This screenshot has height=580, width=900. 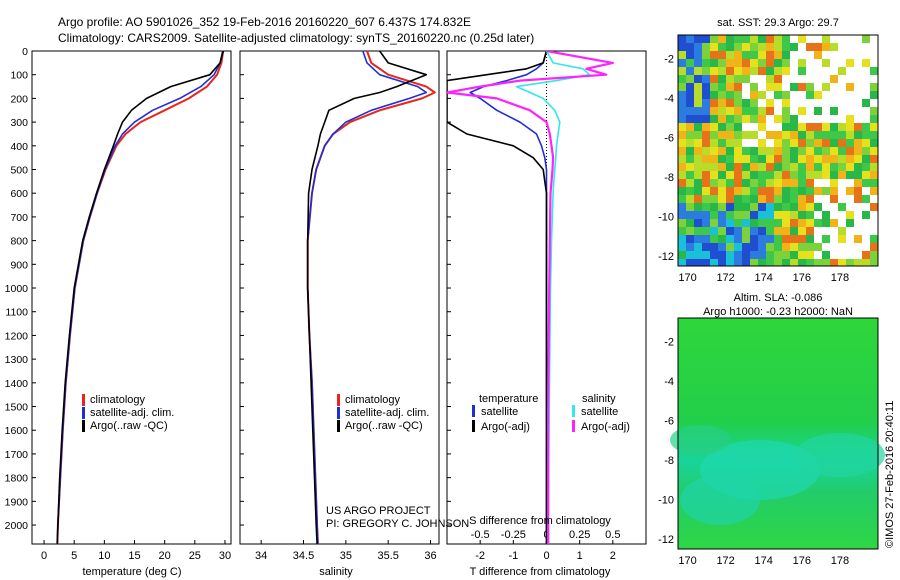 I want to click on map-x-tick-label: 172, so click(x=725, y=278).